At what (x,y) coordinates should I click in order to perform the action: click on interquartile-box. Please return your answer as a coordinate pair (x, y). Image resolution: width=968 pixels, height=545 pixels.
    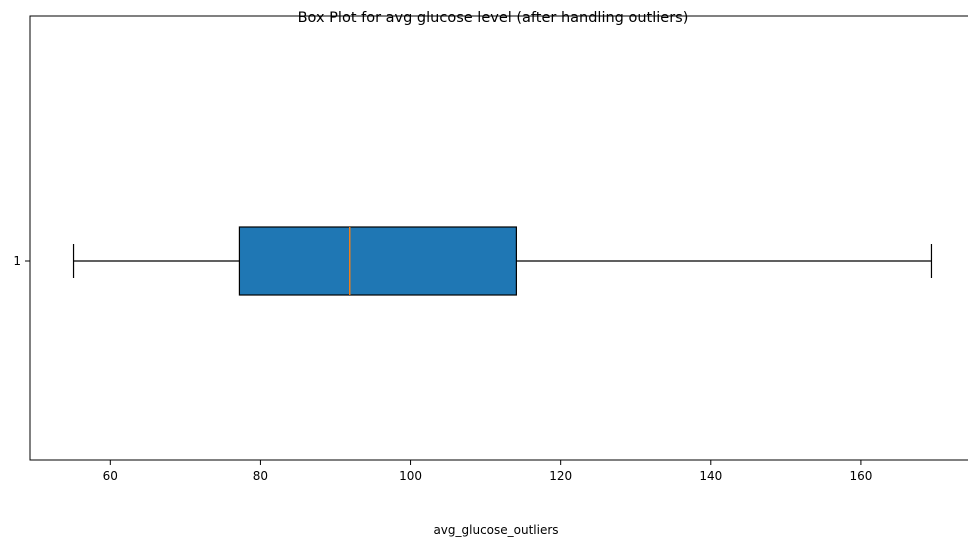
    Looking at the image, I should click on (377, 261).